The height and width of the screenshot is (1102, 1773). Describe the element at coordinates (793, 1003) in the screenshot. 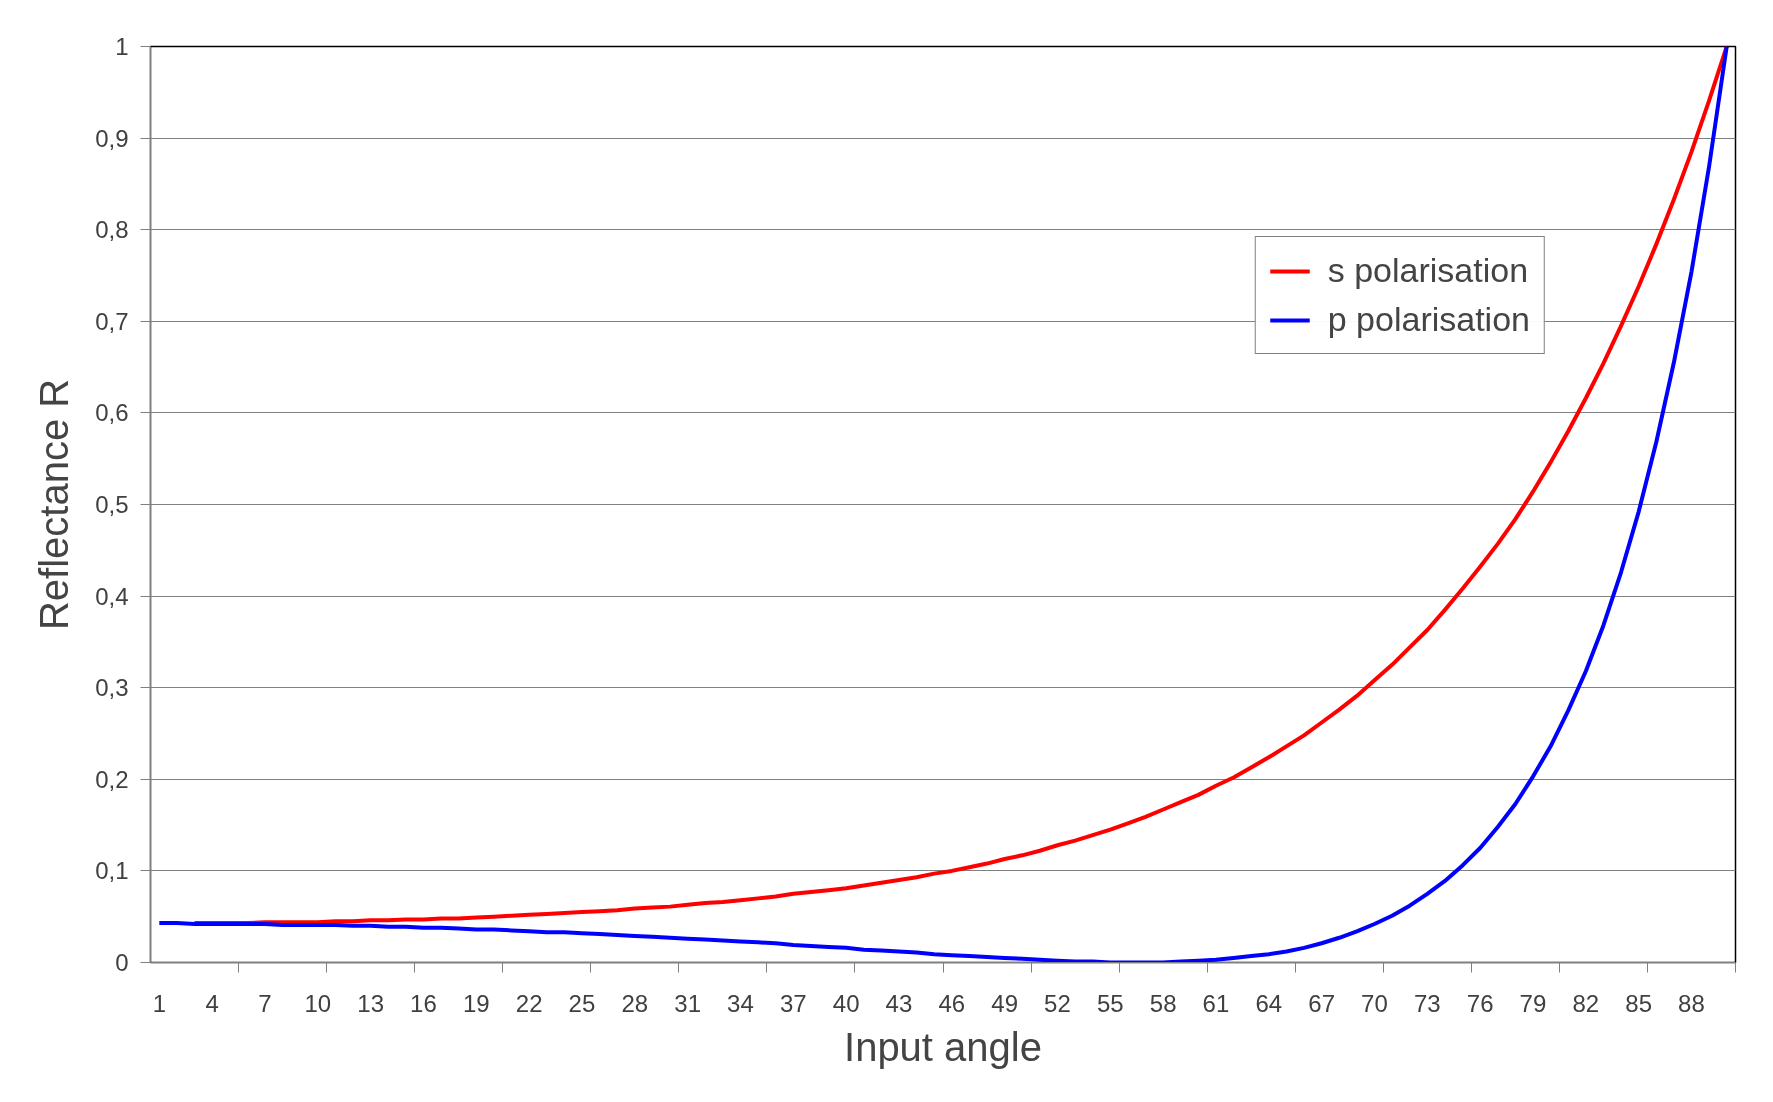

I see `x-tick-label: 37` at that location.